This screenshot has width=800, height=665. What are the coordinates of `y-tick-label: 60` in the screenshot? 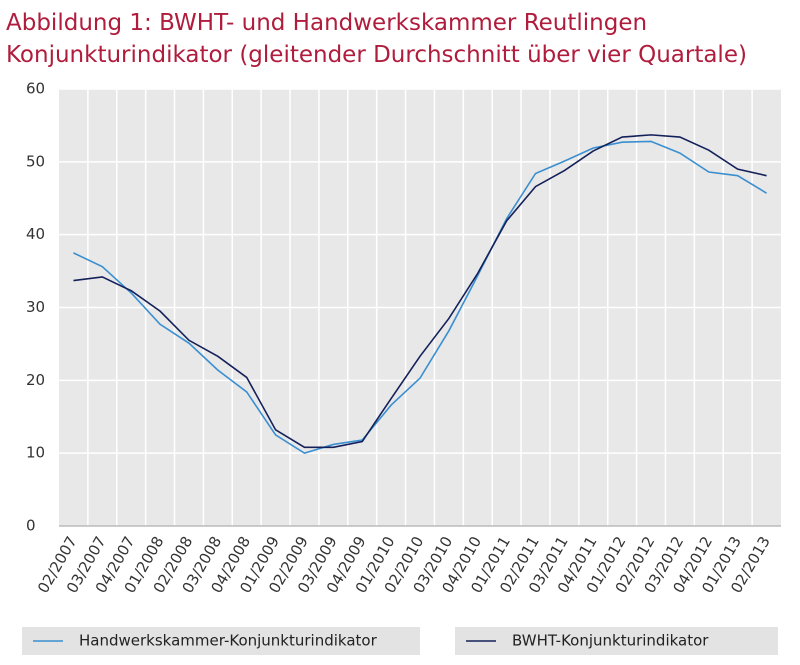 It's located at (35, 89).